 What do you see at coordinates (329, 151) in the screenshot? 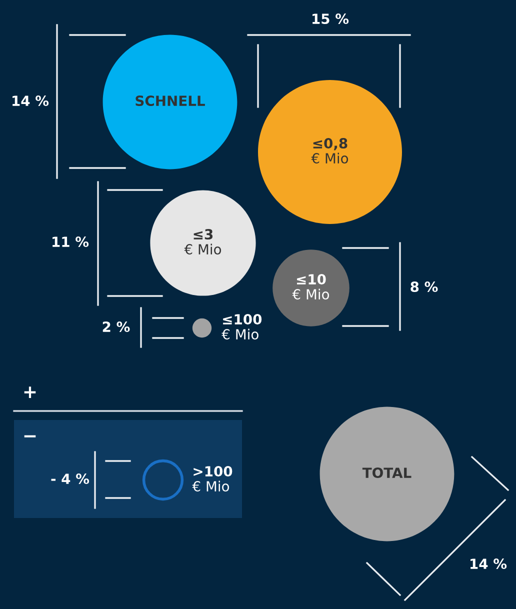
I see `category-label: ≤0,8 € Mio` at bounding box center [329, 151].